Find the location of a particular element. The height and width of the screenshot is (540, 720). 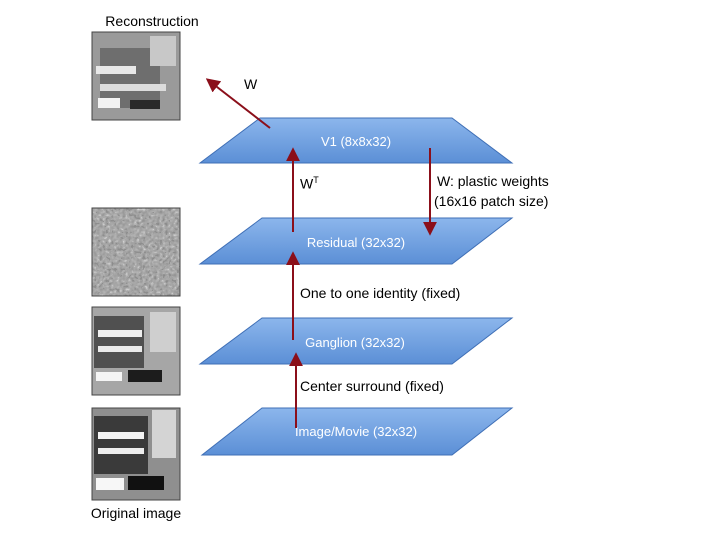

ganglion-thumbnail is located at coordinates (136, 351).